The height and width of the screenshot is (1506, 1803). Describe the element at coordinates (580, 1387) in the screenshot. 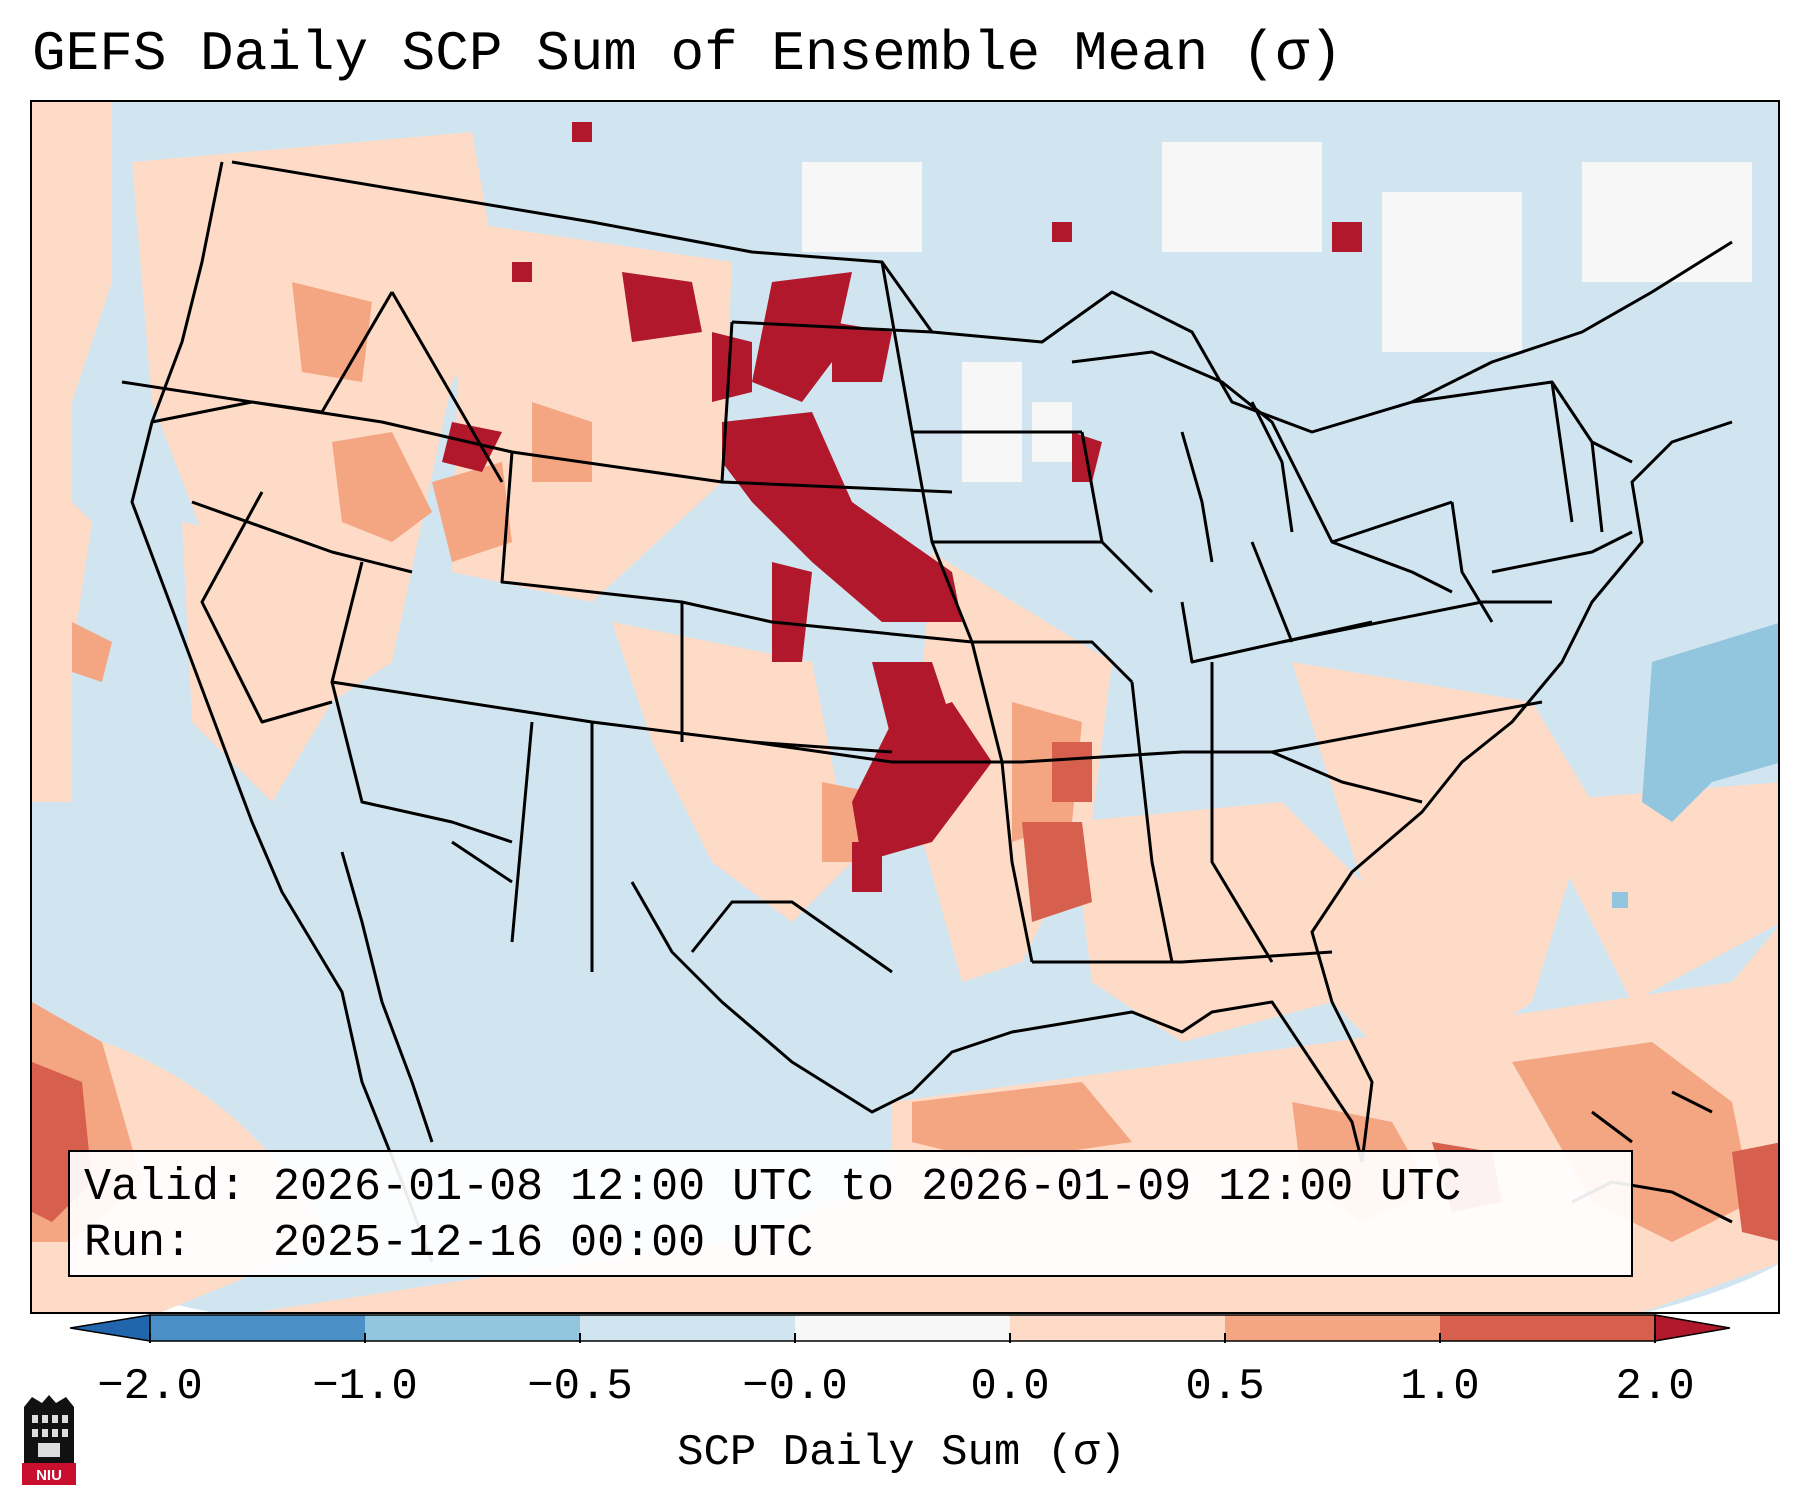

I see `colorbar-tick-label: −0.5` at that location.